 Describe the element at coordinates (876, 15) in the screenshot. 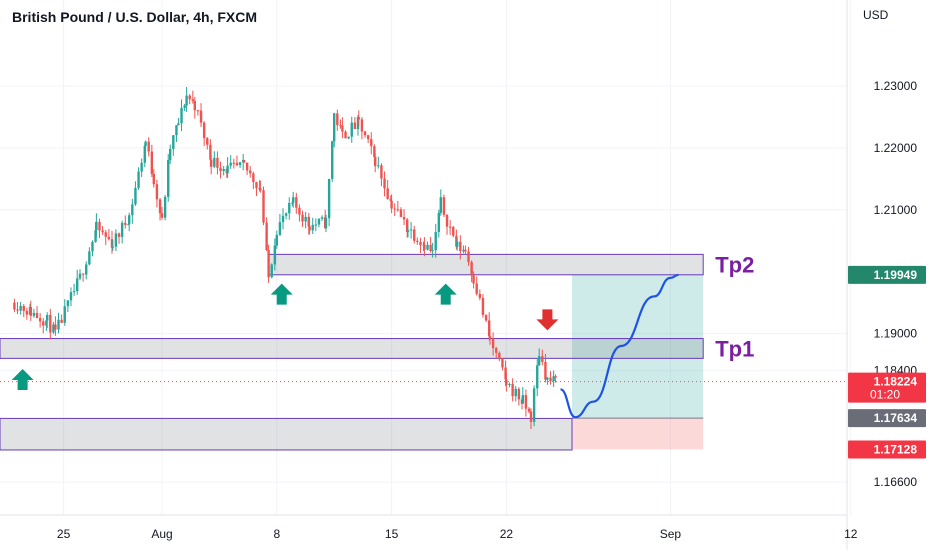

I see `currency-label: USD` at that location.